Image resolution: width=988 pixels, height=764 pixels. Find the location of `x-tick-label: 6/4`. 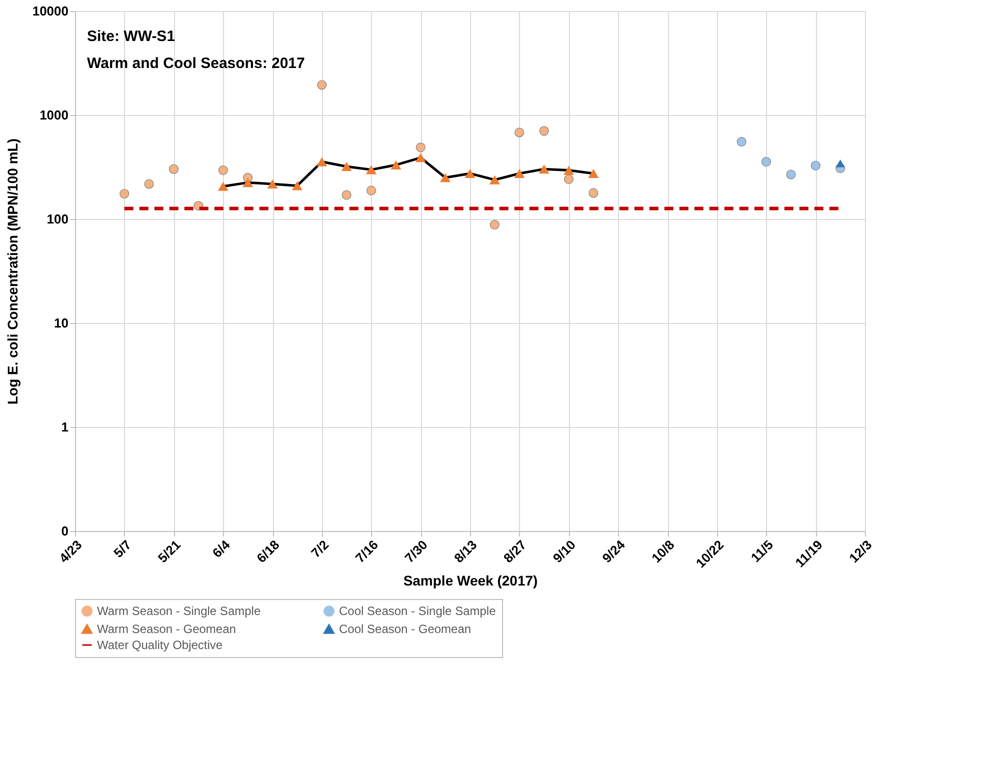

x-tick-label: 6/4 is located at coordinates (221, 548).